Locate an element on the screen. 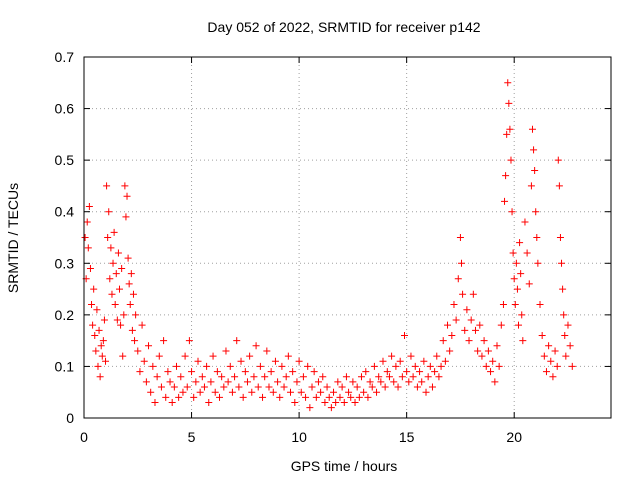  x-tick-label: 0 is located at coordinates (84, 437).